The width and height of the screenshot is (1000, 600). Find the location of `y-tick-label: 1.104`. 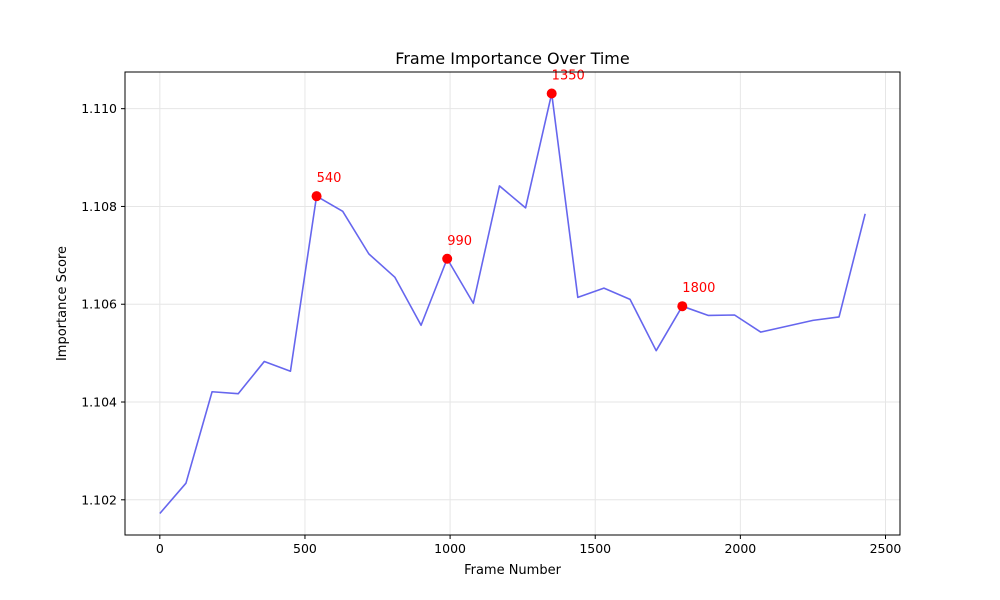

y-tick-label: 1.104 is located at coordinates (99, 402).